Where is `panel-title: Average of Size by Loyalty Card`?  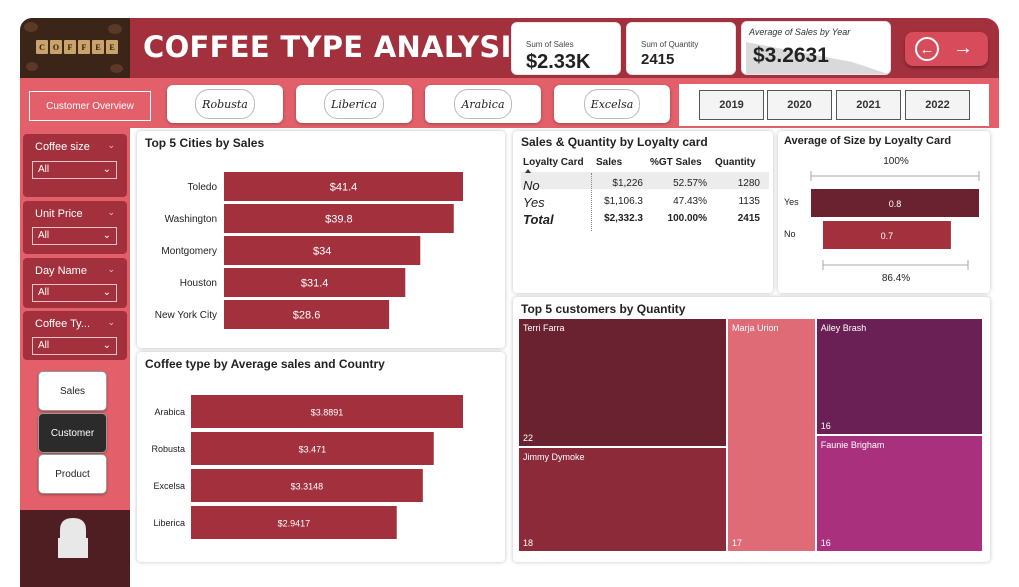
panel-title: Average of Size by Loyalty Card is located at coordinates (868, 141).